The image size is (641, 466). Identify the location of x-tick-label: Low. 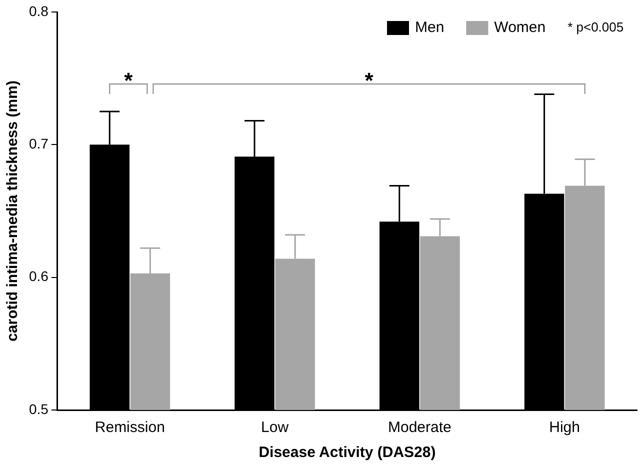
(275, 427).